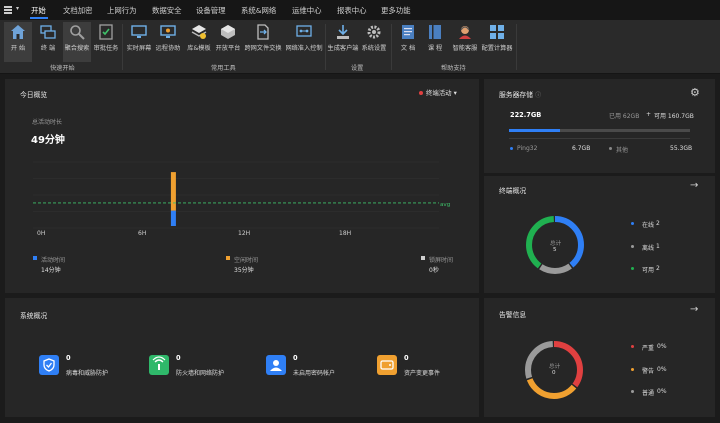 The height and width of the screenshot is (423, 720). Describe the element at coordinates (538, 95) in the screenshot. I see `info-icon: ⓘ` at that location.